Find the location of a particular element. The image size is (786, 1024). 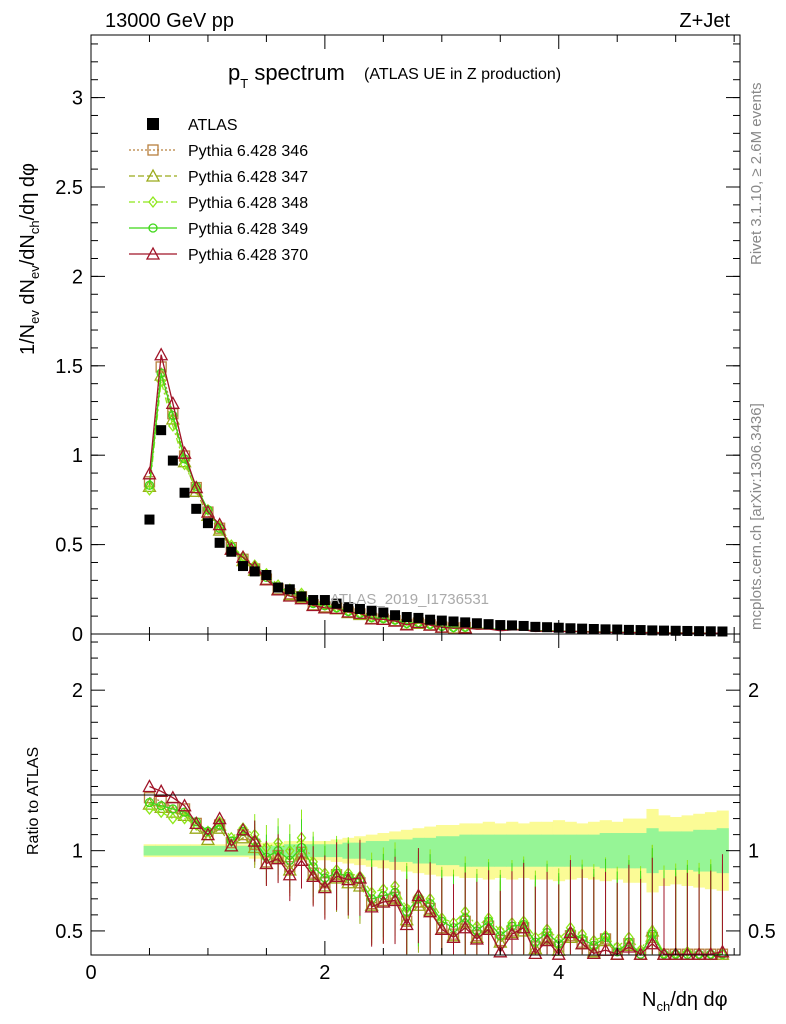

legend-marker is located at coordinates (153, 150).